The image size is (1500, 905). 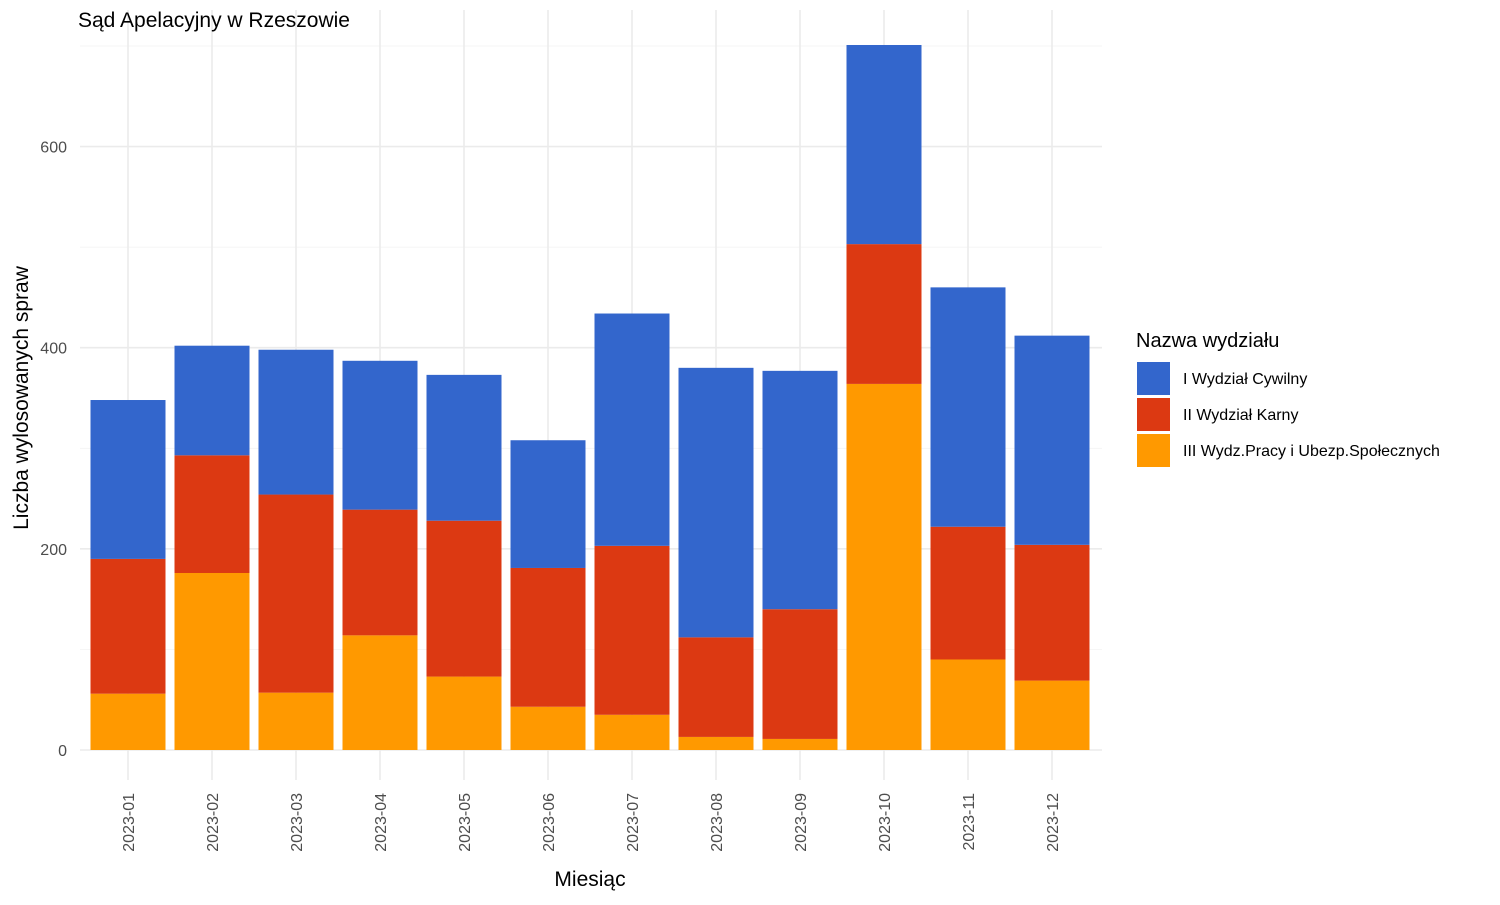 I want to click on x-tick-label: 2023-01, so click(x=129, y=822).